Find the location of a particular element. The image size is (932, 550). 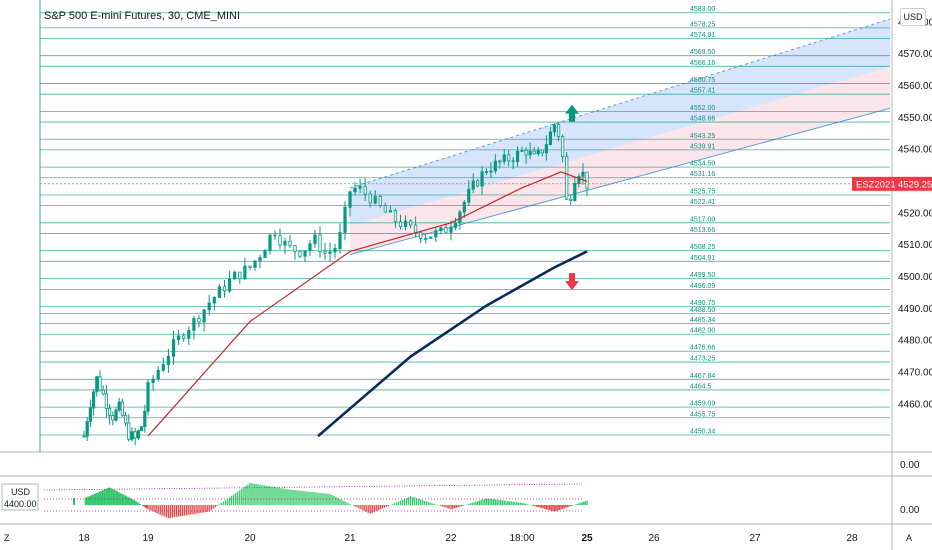

level-label-0: 4583.00 is located at coordinates (702, 9).